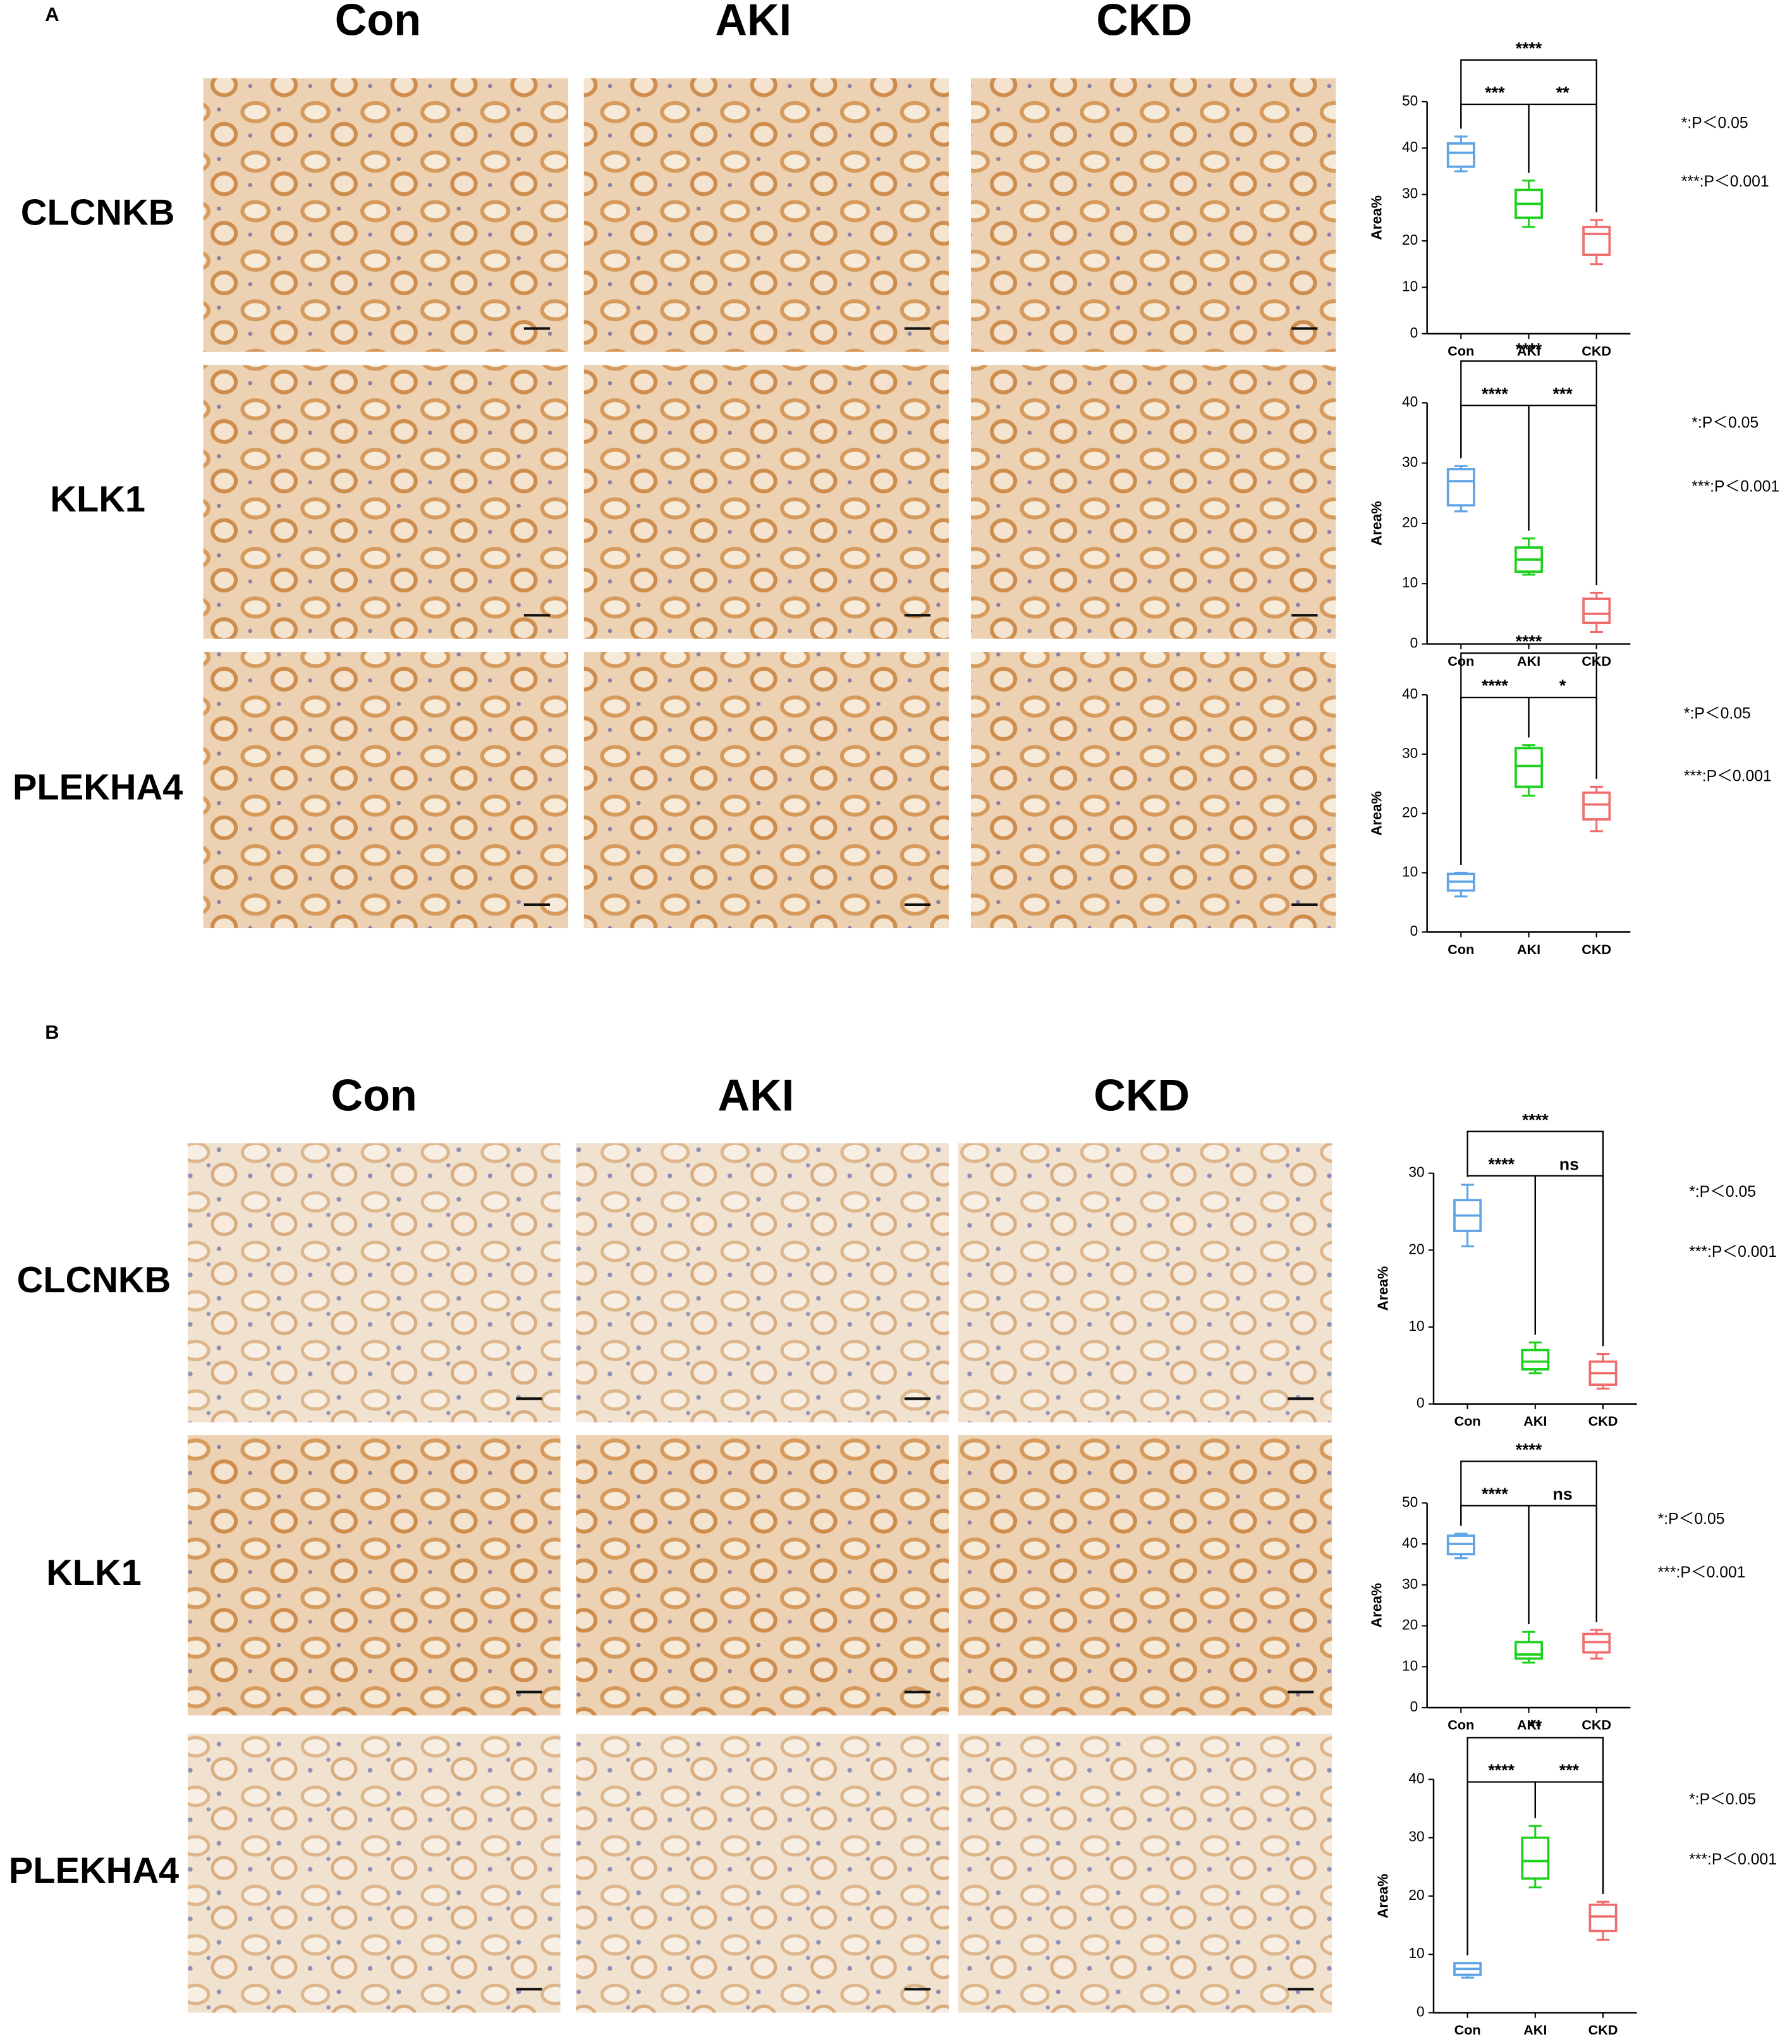 This screenshot has width=1792, height=2044. I want to click on significance-label: *, so click(1562, 685).